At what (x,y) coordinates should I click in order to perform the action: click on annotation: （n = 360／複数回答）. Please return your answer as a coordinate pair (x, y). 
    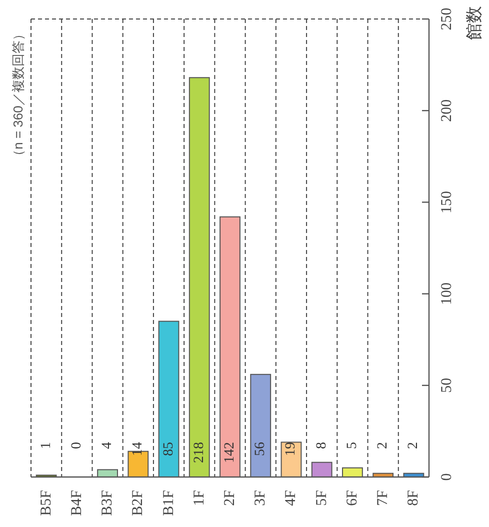
    Looking at the image, I should click on (18, 95).